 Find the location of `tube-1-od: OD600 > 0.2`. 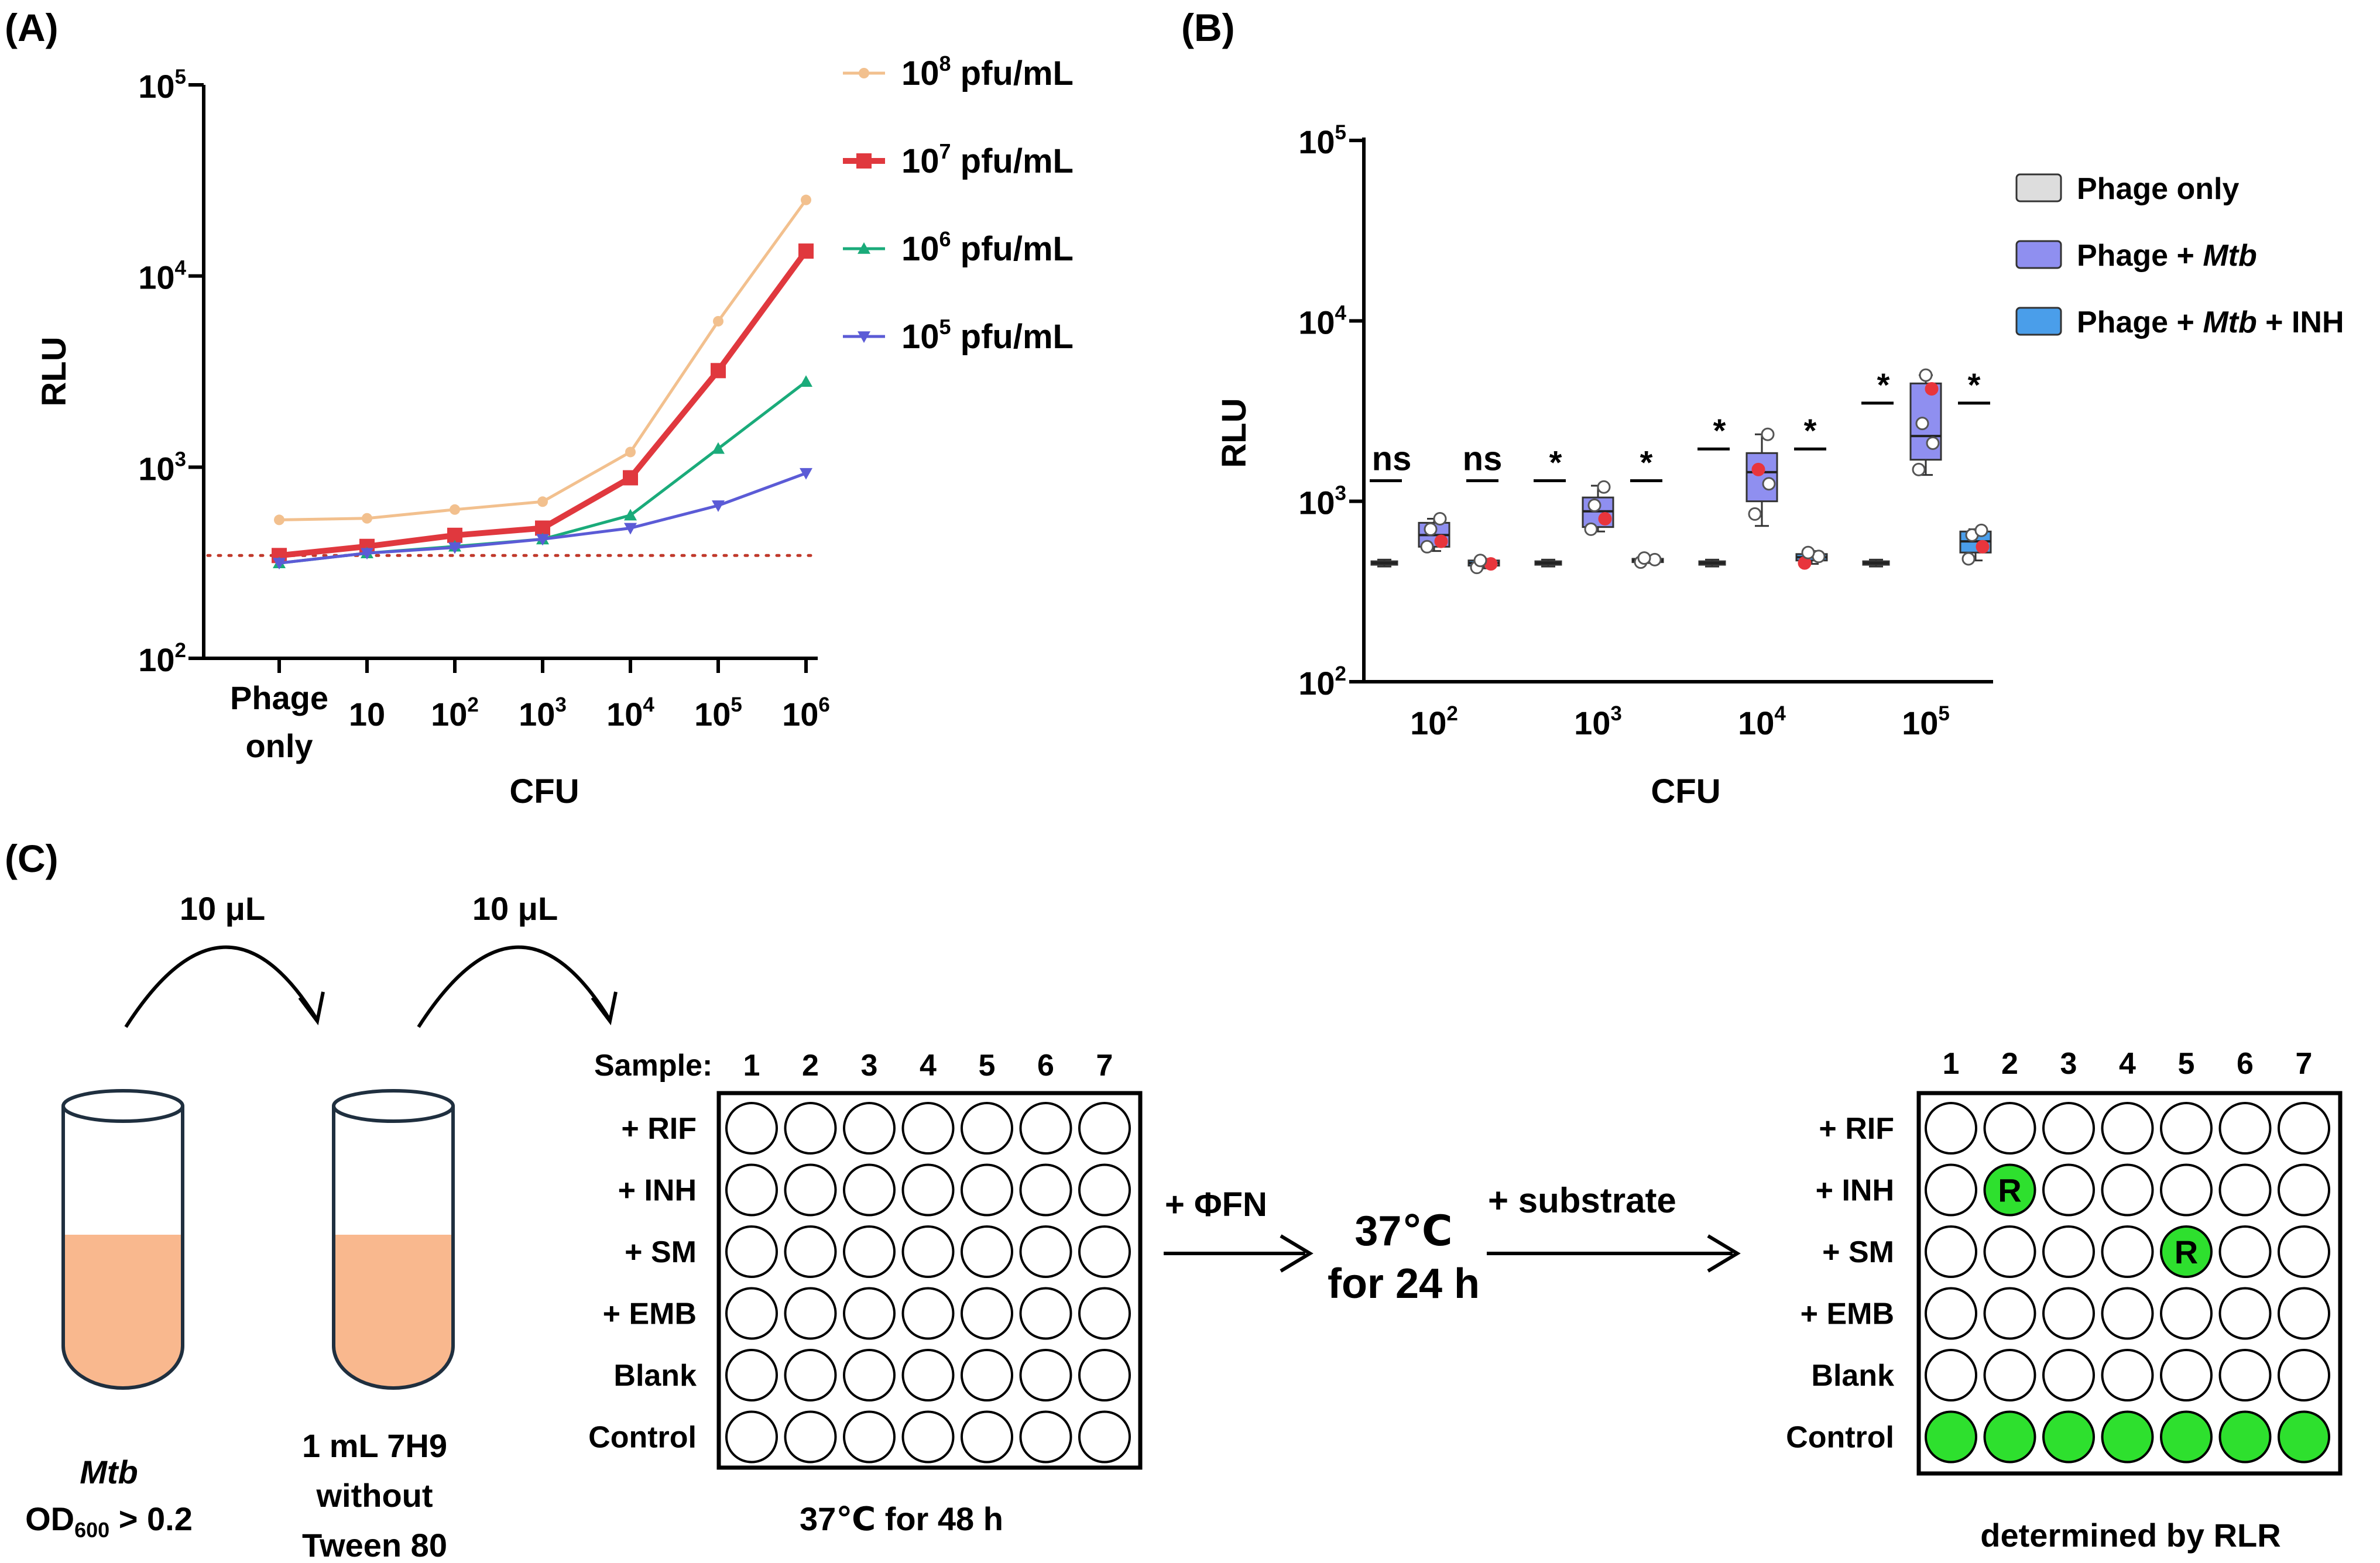

tube-1-od: OD600 > 0.2 is located at coordinates (109, 1521).